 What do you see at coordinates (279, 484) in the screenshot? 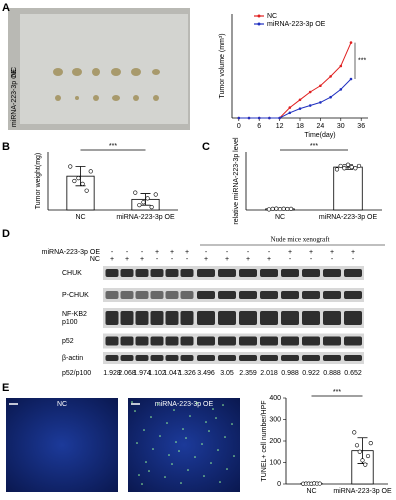
I see `y-tick-label: 0` at bounding box center [279, 484].